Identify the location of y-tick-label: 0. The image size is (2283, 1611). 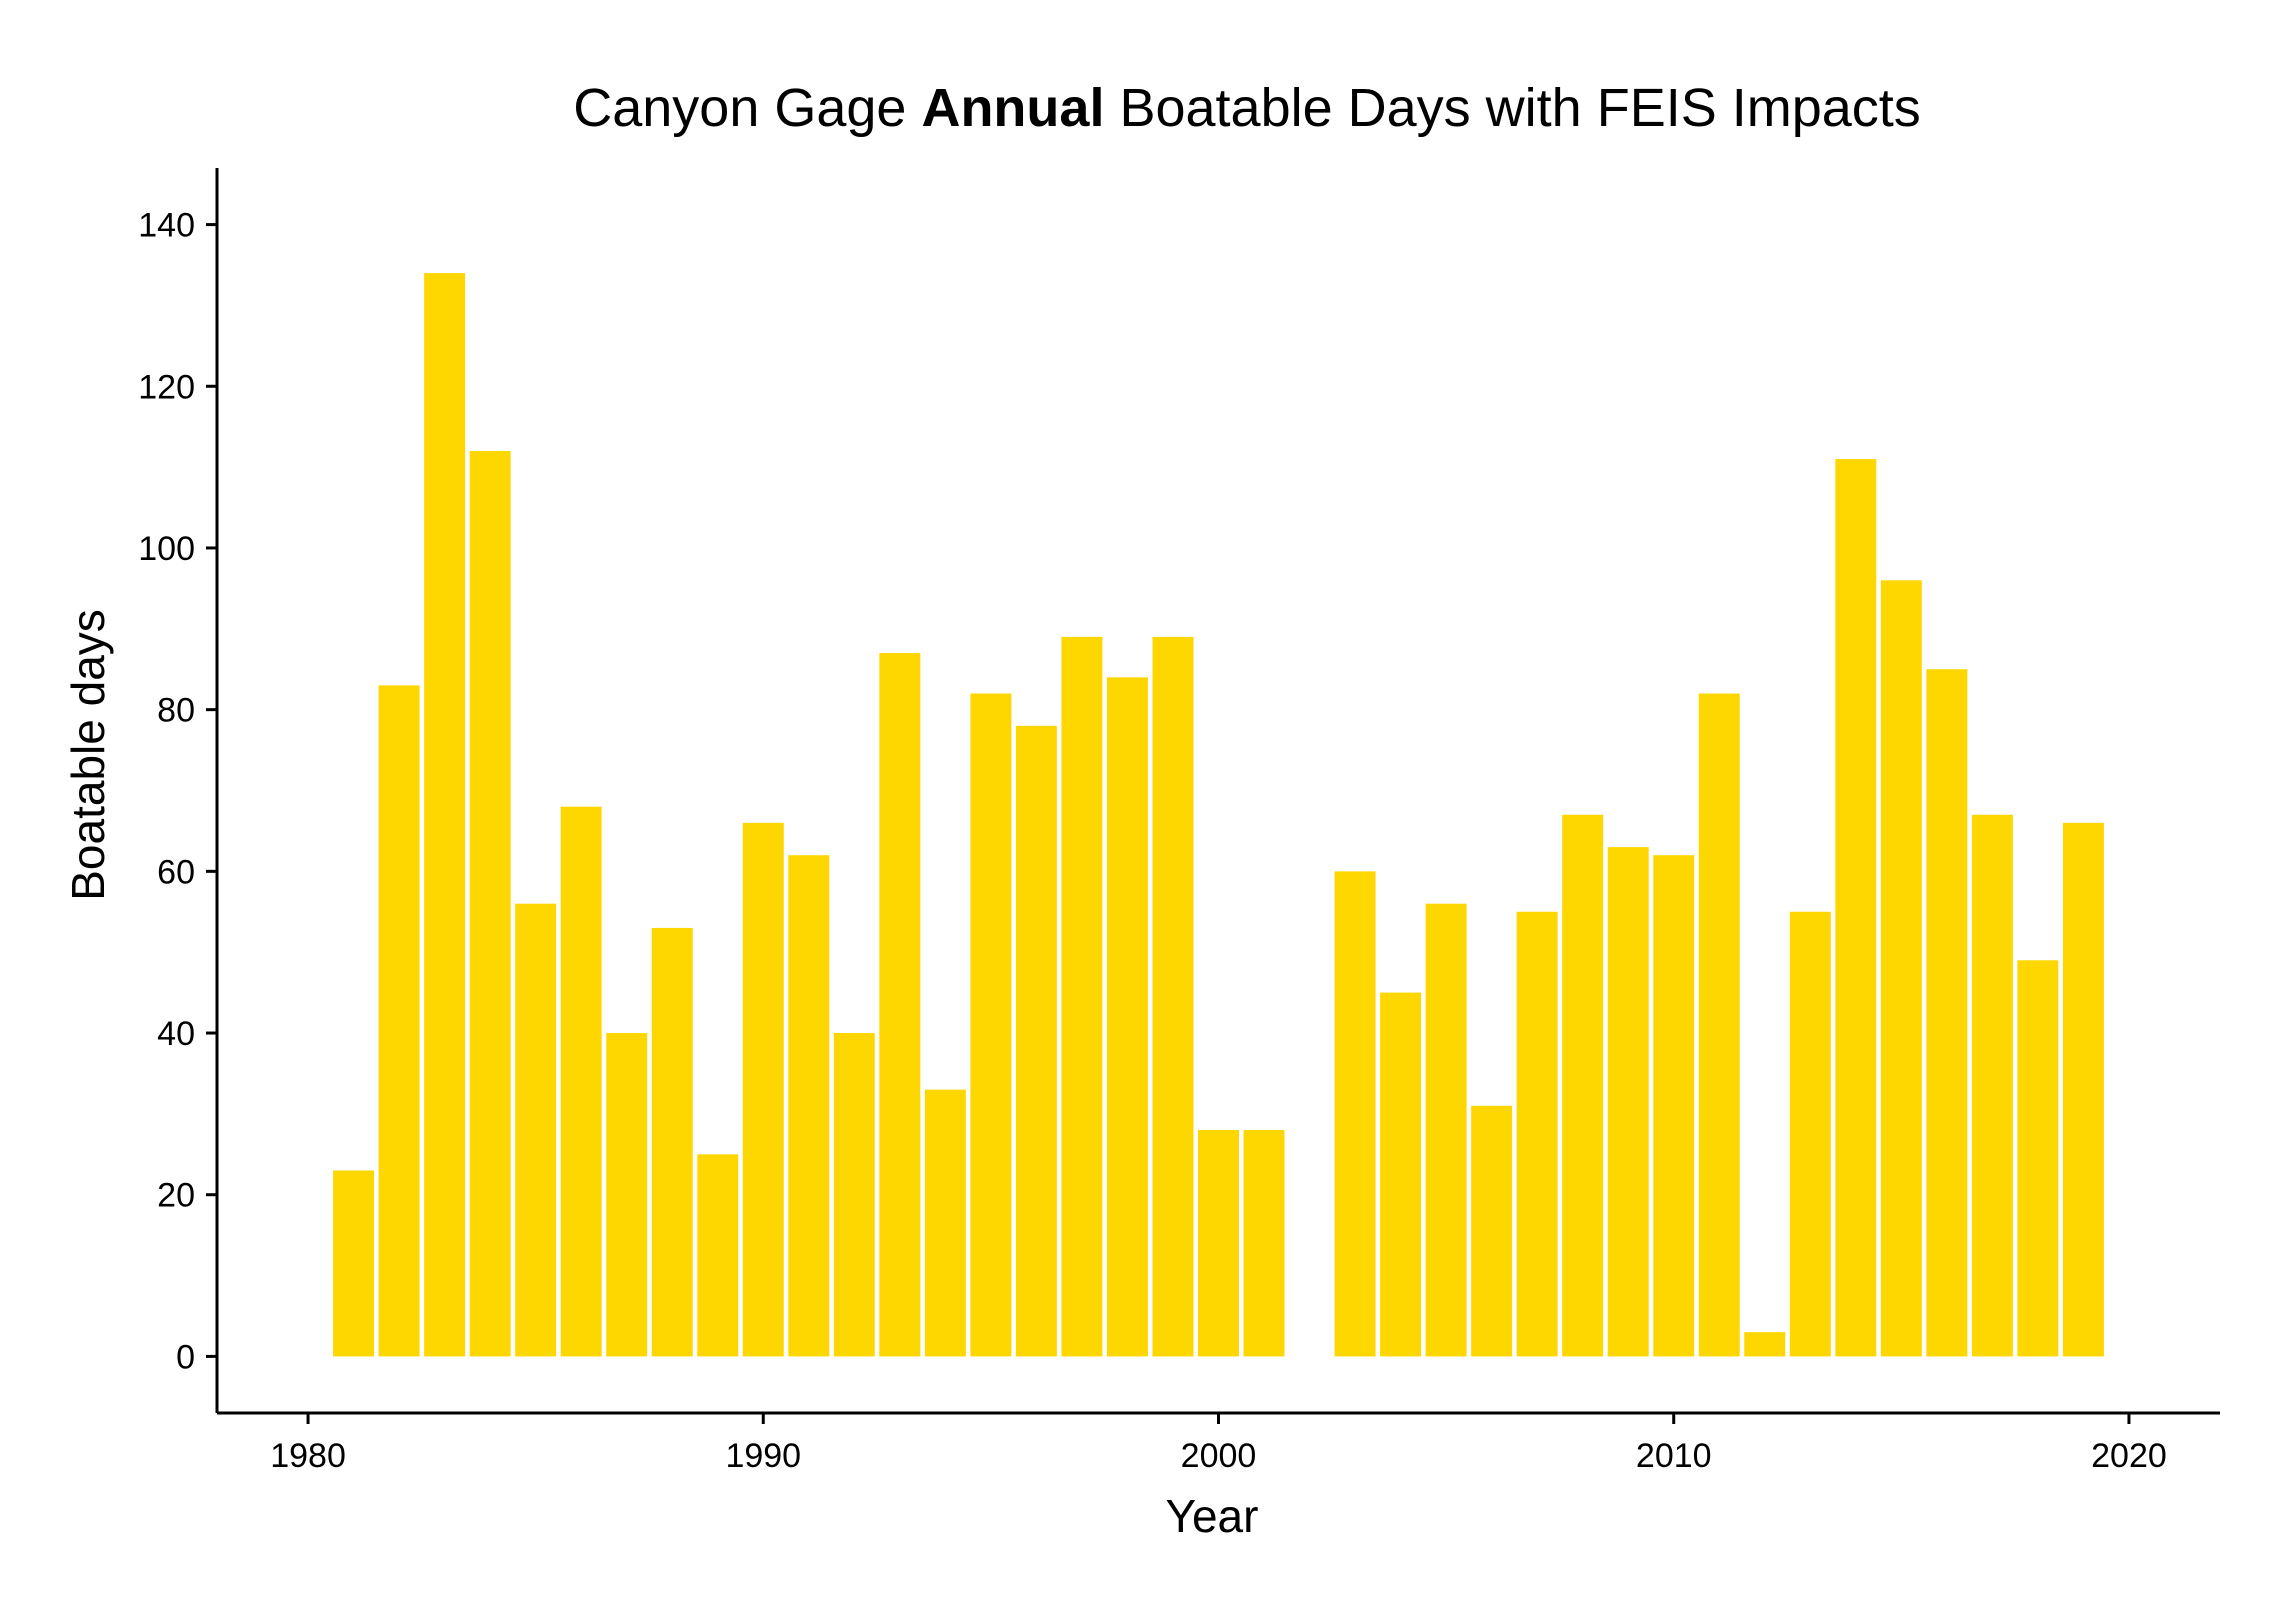
(185, 1357).